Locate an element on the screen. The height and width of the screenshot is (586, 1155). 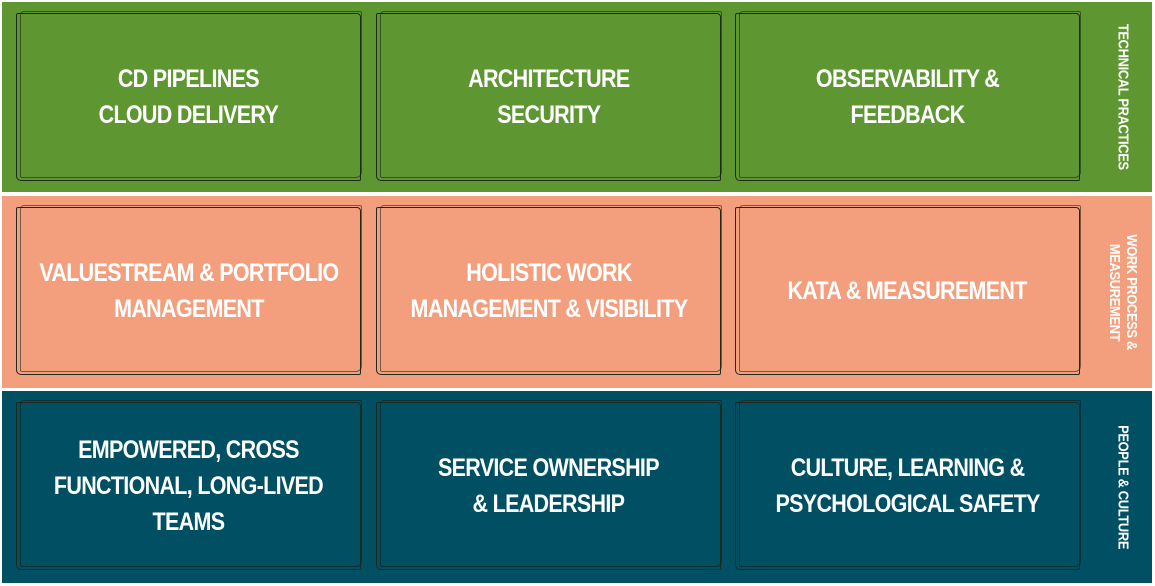
cell-label: CULTURE, LEARNING & PSYCHOLOGICAL SAFETY is located at coordinates (907, 486).